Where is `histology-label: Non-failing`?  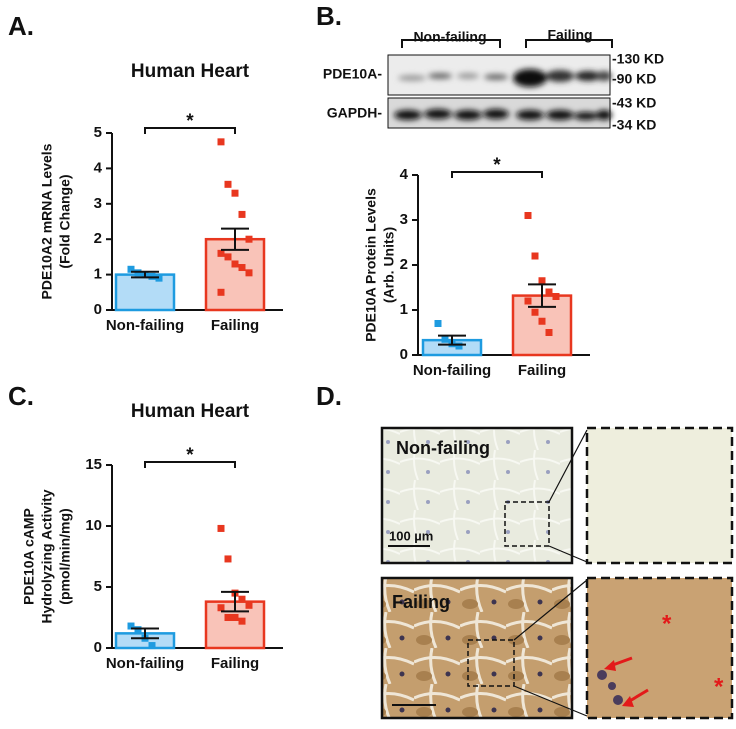
histology-label: Non-failing is located at coordinates (443, 448).